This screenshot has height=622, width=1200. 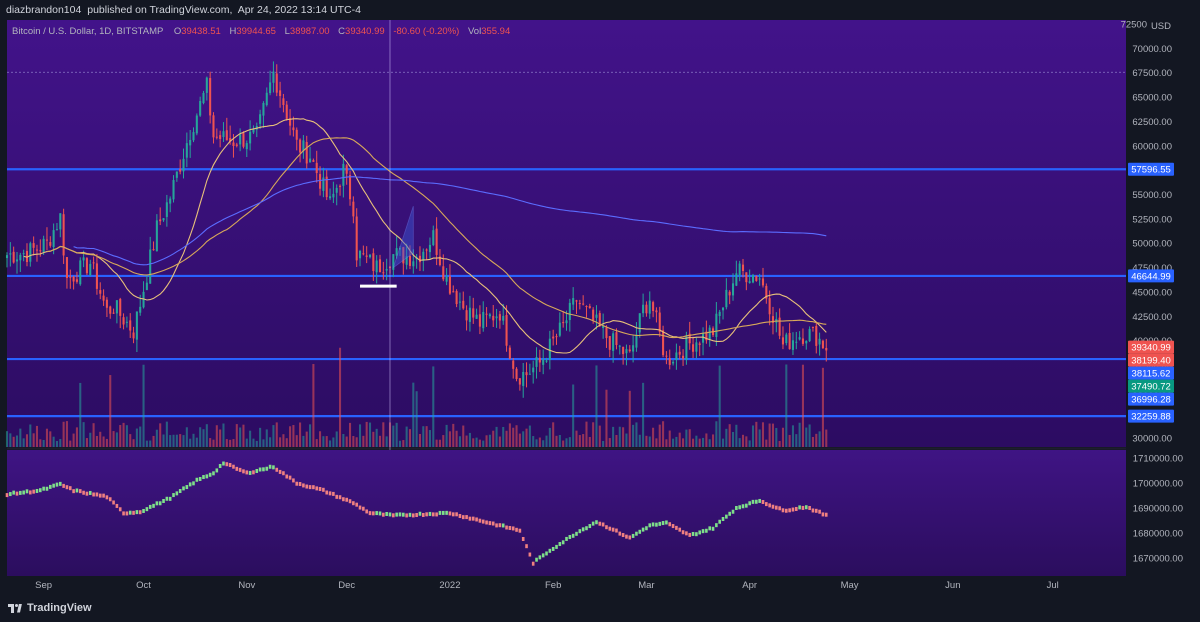 I want to click on high-value: 39944.65, so click(x=256, y=31).